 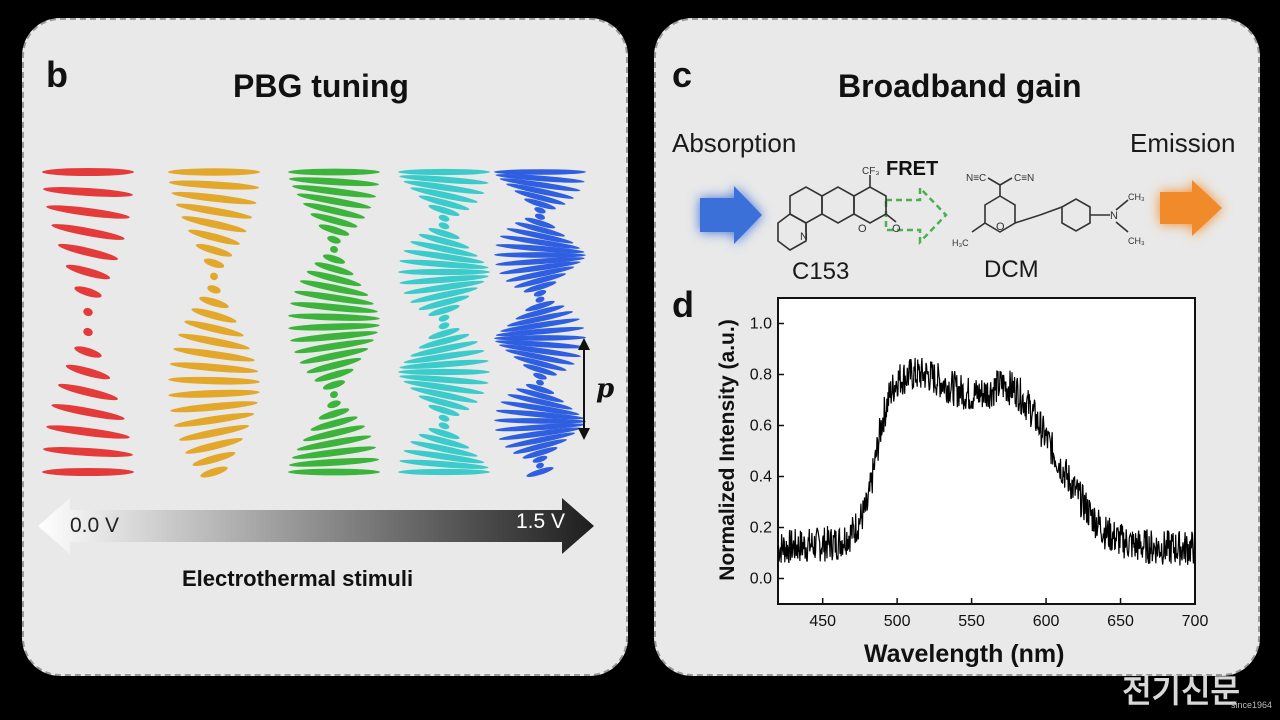 What do you see at coordinates (1024, 178) in the screenshot?
I see `nitrile-right: C≡N` at bounding box center [1024, 178].